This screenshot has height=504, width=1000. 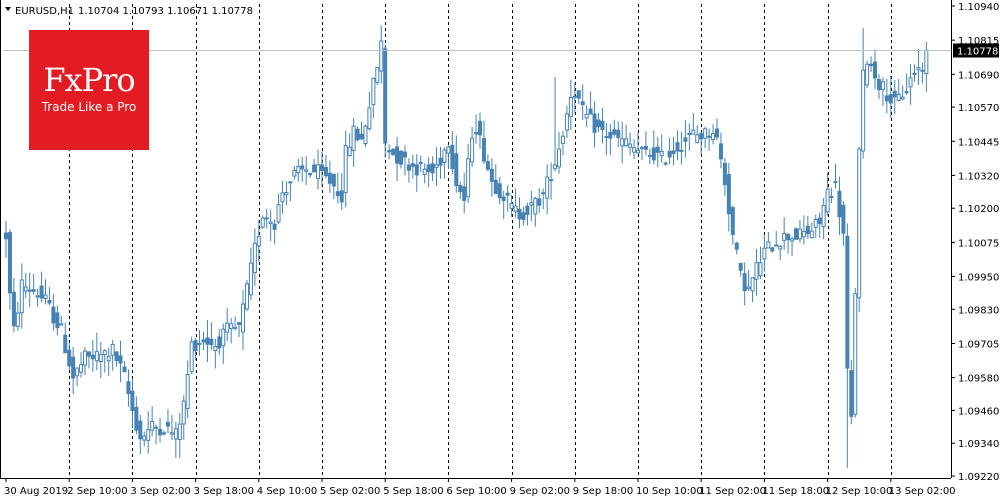 What do you see at coordinates (89, 90) in the screenshot?
I see `fxpro-logo: FxPro Trade Like a Pro` at bounding box center [89, 90].